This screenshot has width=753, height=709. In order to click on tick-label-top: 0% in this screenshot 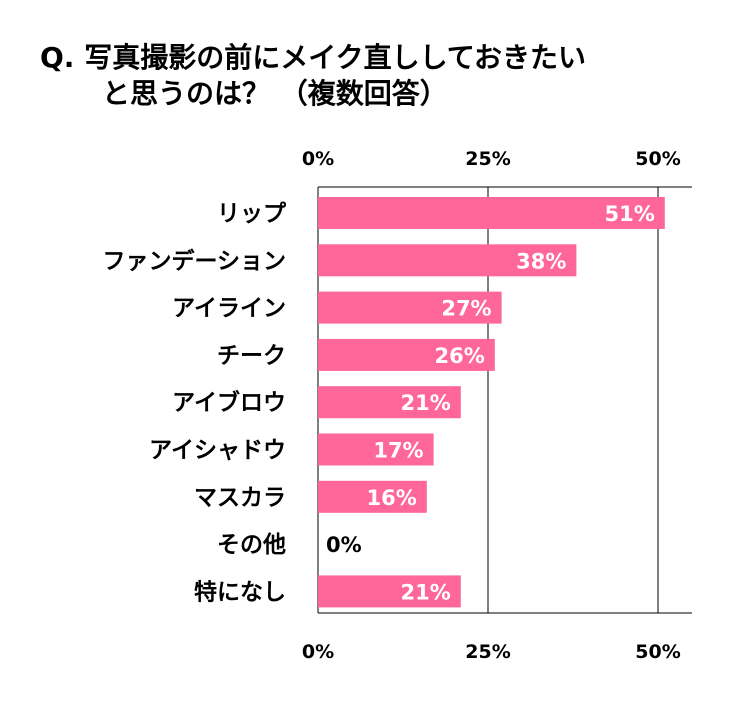, I will do `click(318, 159)`.